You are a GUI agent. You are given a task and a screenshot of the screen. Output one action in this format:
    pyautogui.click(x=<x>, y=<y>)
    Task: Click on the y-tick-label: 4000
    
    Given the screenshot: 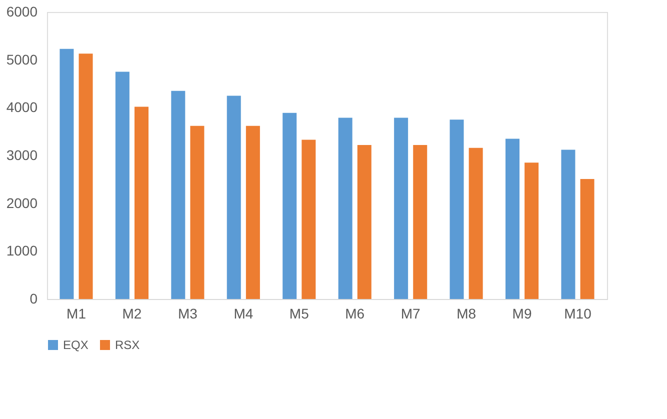 What is the action you would take?
    pyautogui.click(x=22, y=107)
    